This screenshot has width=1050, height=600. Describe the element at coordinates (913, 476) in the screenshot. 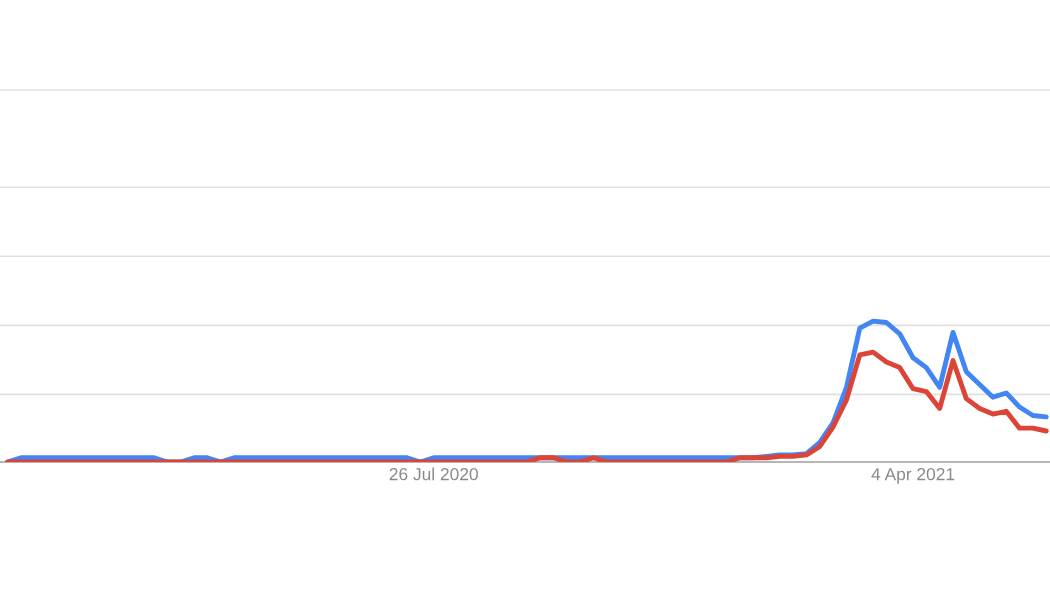

I see `x-tick-label: 4 Apr 2021` at that location.